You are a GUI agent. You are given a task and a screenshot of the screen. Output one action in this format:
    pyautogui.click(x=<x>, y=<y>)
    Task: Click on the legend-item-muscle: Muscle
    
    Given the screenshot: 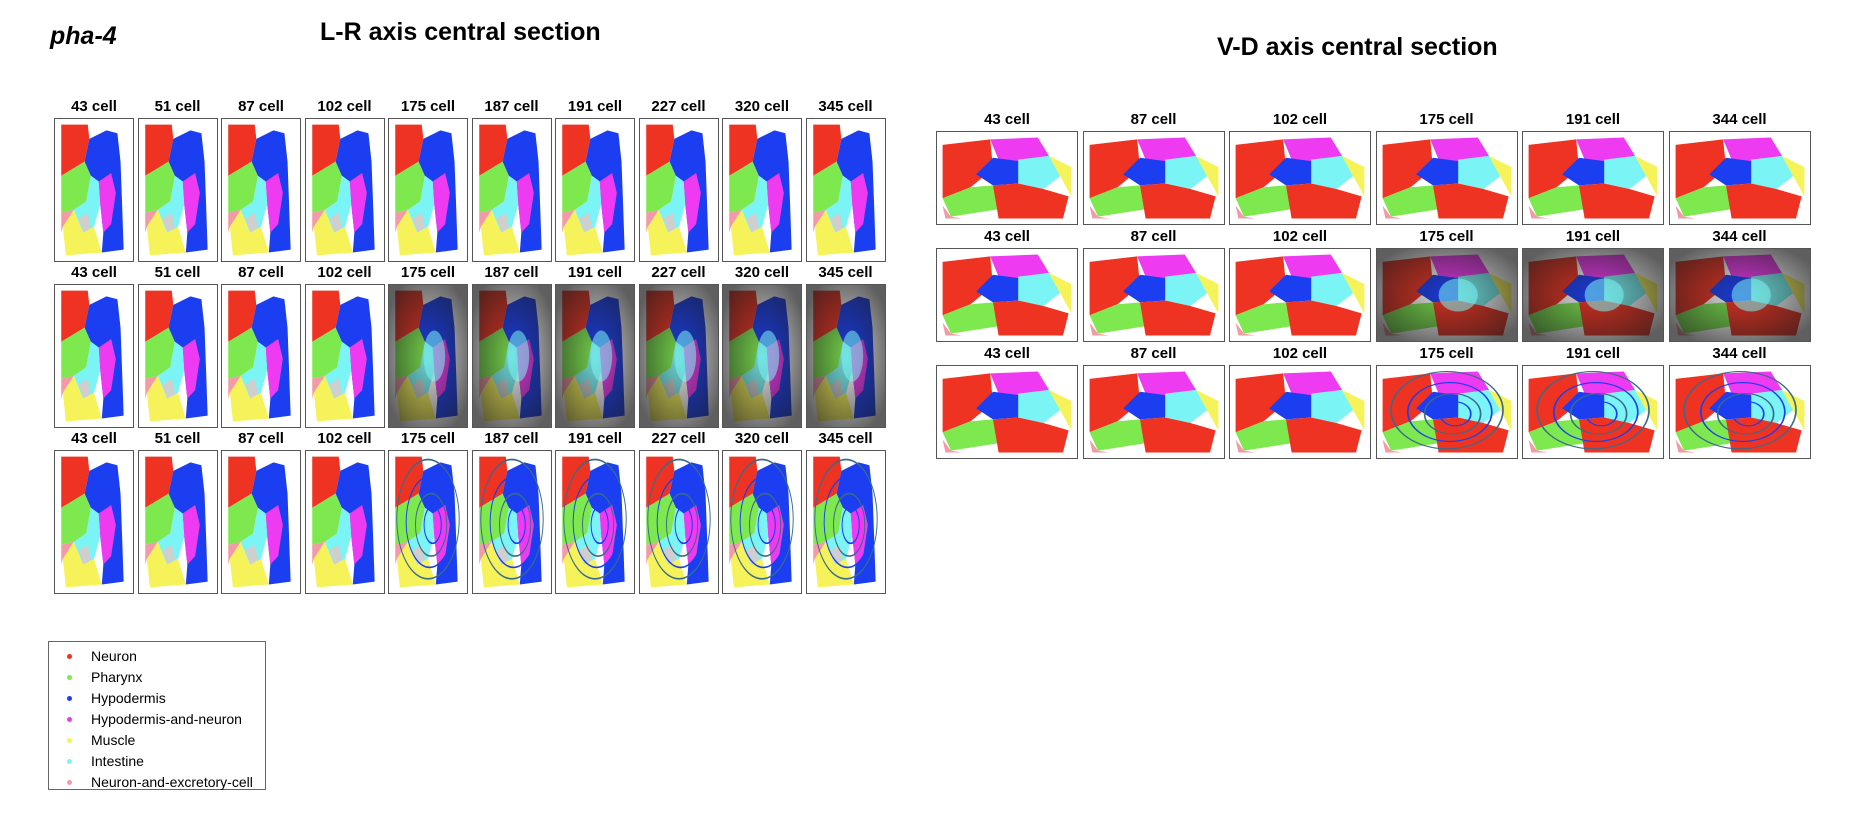 What is the action you would take?
    pyautogui.click(x=157, y=740)
    